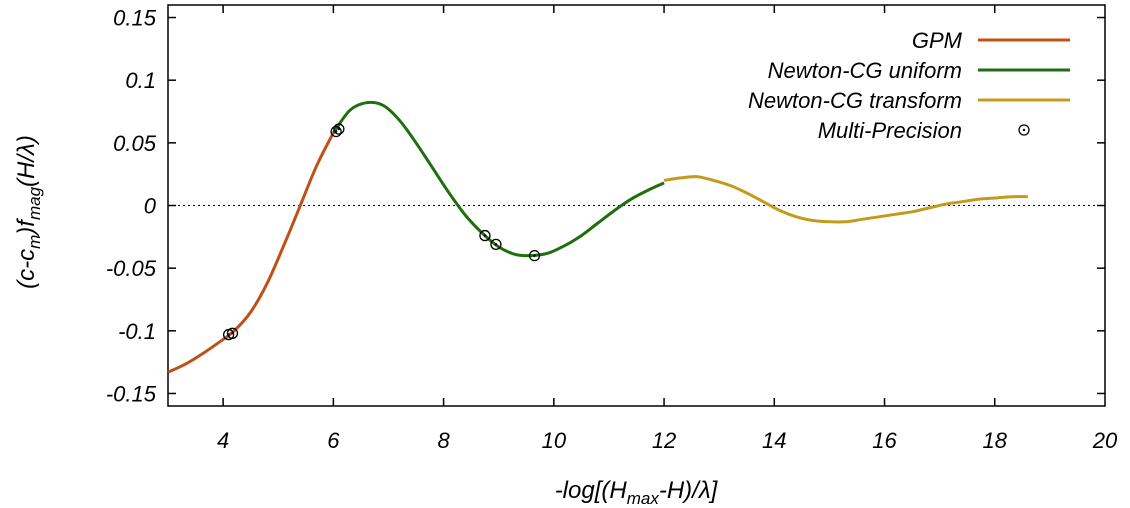  Describe the element at coordinates (937, 40) in the screenshot. I see `legend-label-gpm: GPM` at that location.